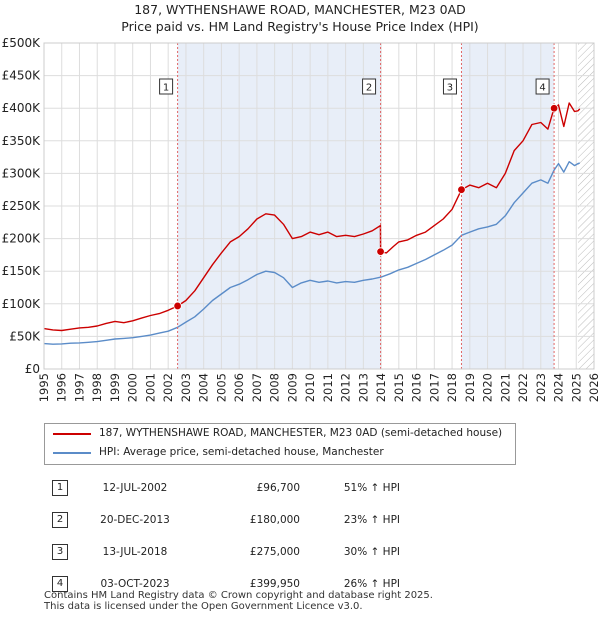  I want to click on x-tick-label: 2008, so click(275, 387).